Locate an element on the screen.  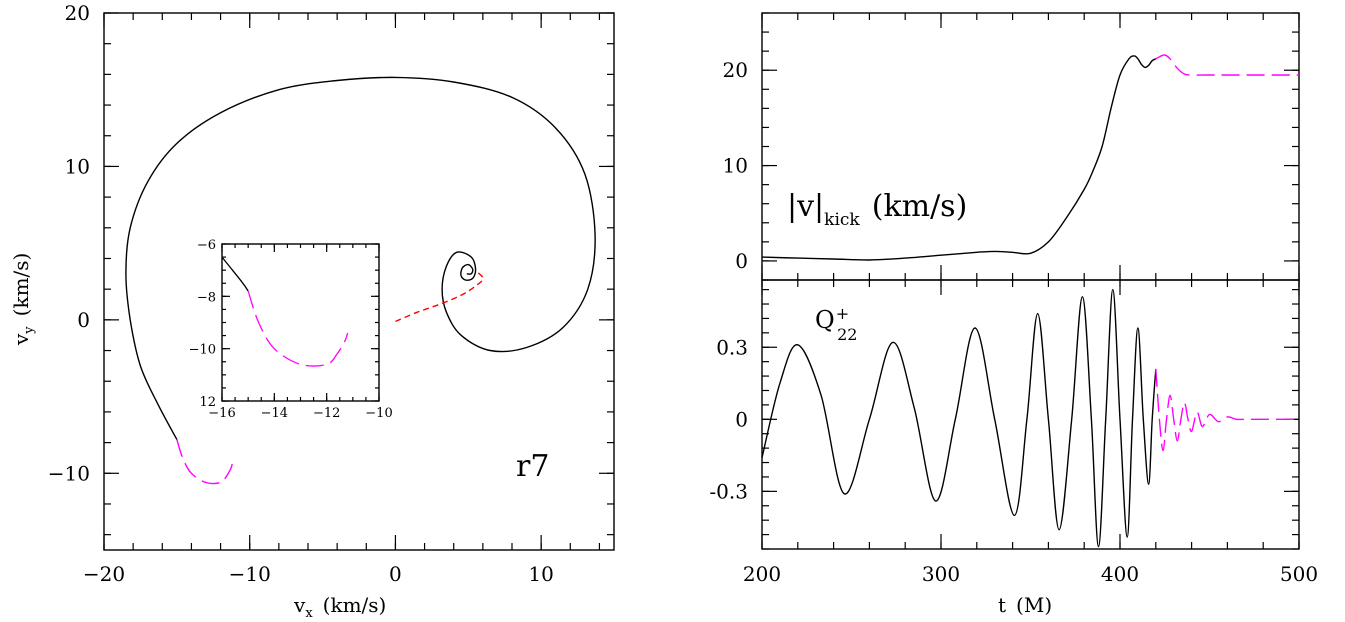
right-bottom-y-tick-label: 0 is located at coordinates (741, 419).